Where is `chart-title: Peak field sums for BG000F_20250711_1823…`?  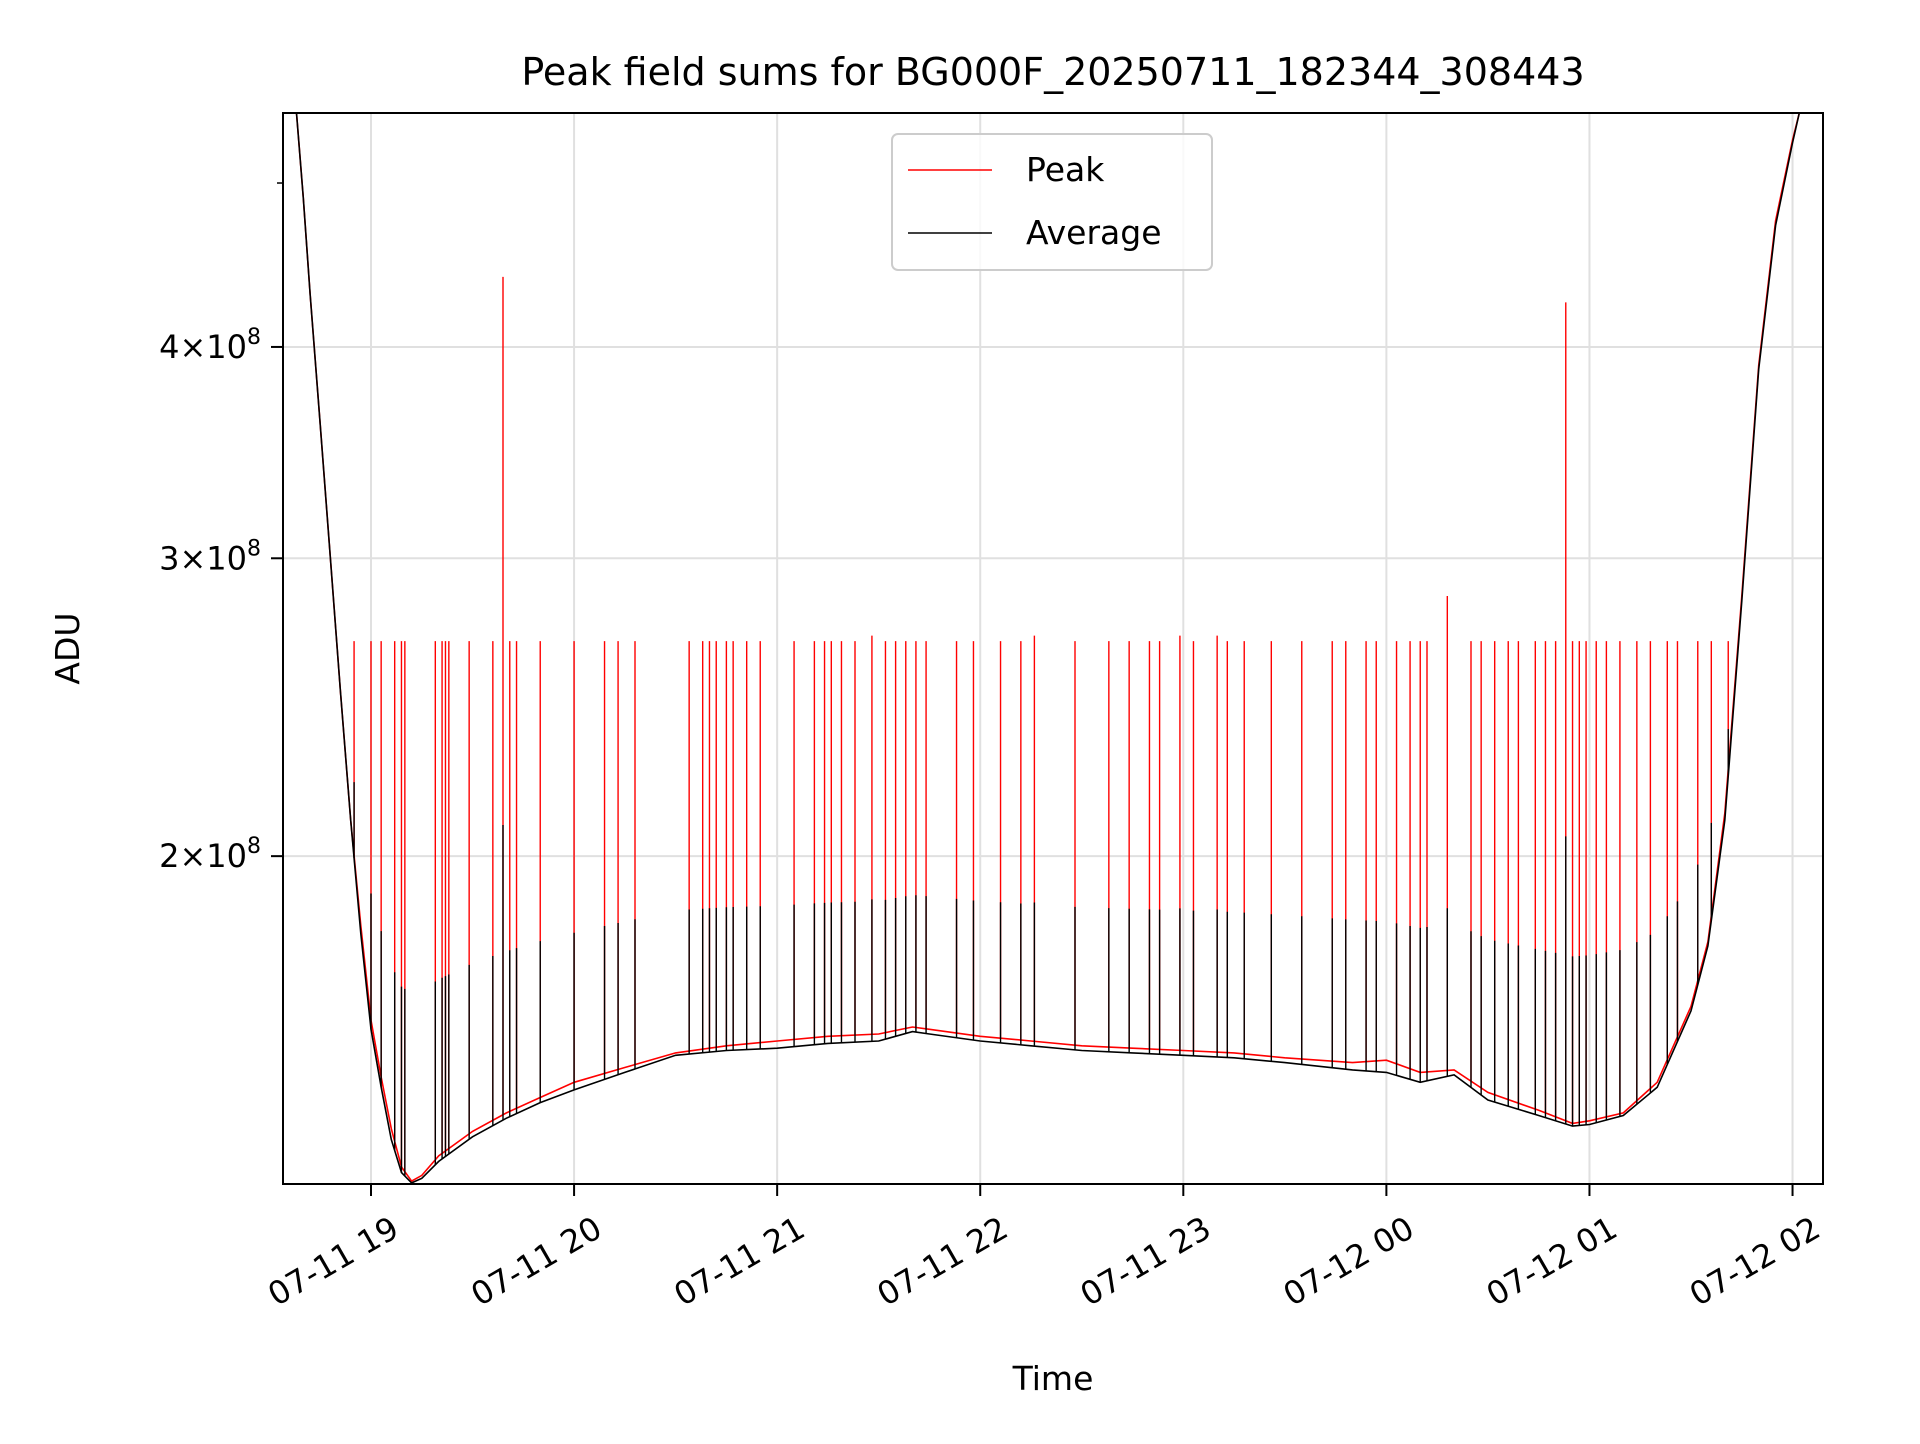 chart-title: Peak field sums for BG000F_20250711_1823… is located at coordinates (1052, 72).